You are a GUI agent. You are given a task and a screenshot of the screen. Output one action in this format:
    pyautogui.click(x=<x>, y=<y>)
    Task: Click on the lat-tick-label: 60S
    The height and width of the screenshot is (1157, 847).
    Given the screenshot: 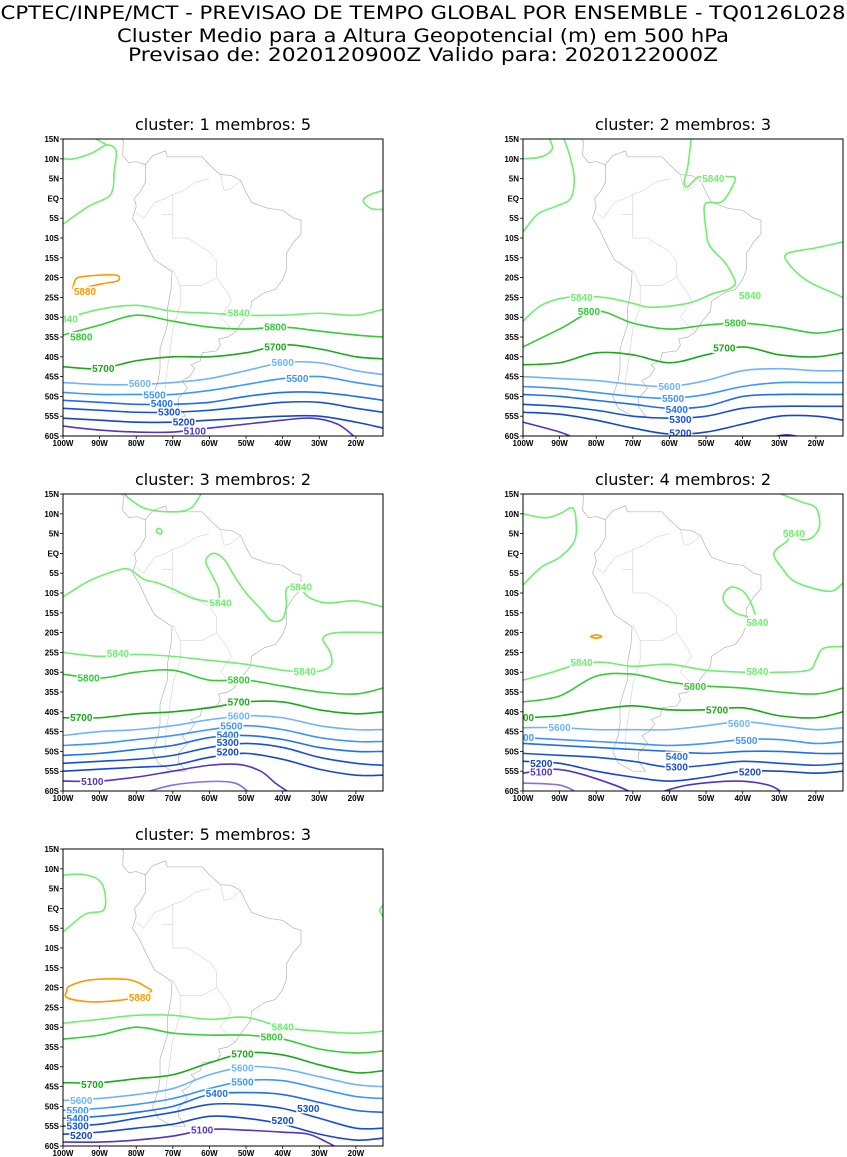 What is the action you would take?
    pyautogui.click(x=512, y=791)
    